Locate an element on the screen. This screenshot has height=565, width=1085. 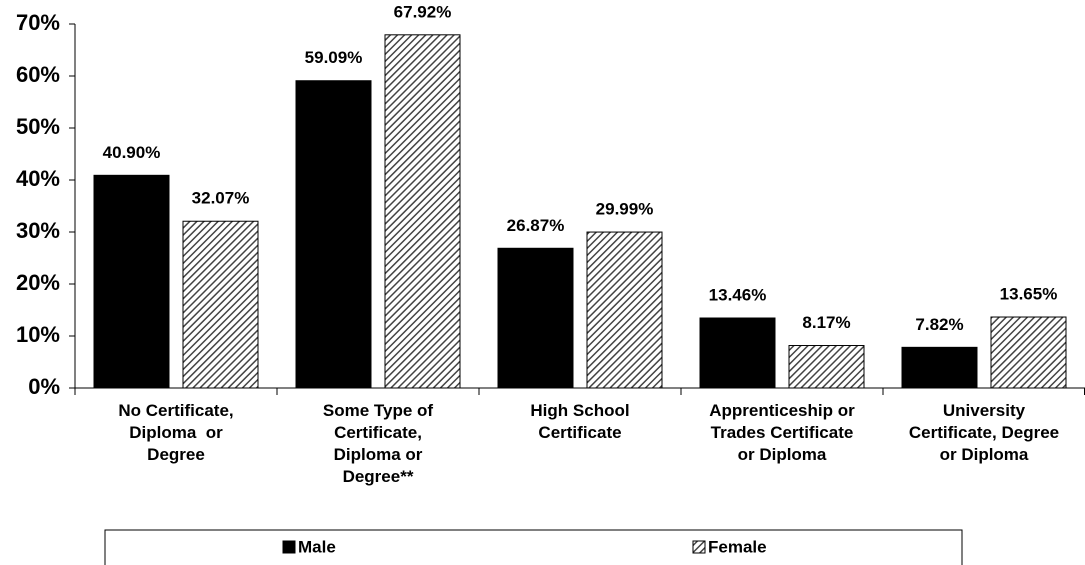
value-label: 29.99% is located at coordinates (625, 209).